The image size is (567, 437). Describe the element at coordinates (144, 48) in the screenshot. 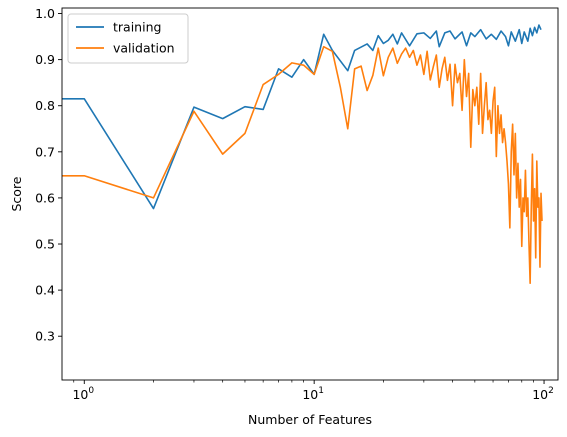

I see `legend-label-validation: validation` at that location.